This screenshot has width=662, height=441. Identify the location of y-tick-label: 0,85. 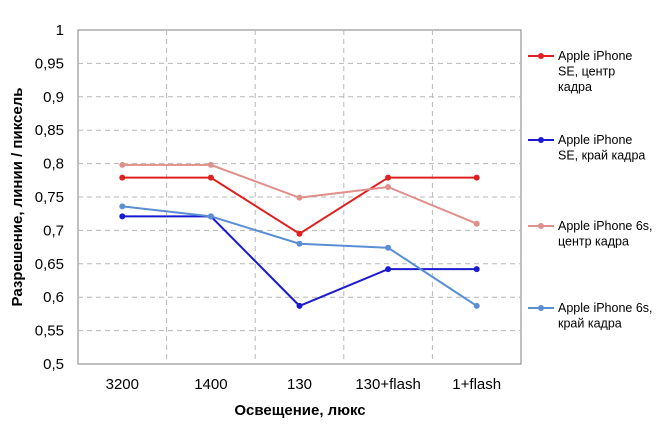
(49, 130).